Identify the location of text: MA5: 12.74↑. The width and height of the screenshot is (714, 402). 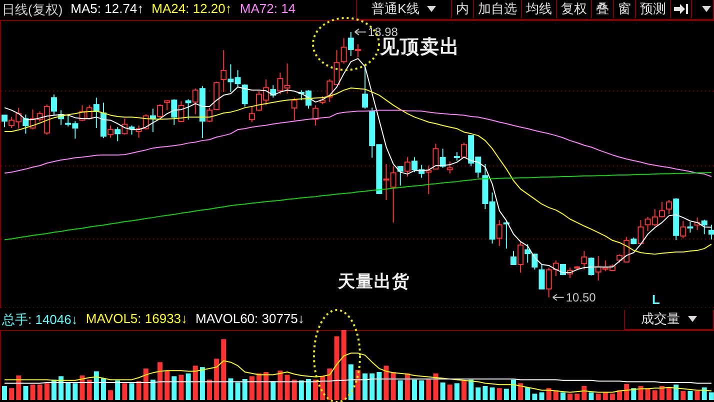
(107, 9).